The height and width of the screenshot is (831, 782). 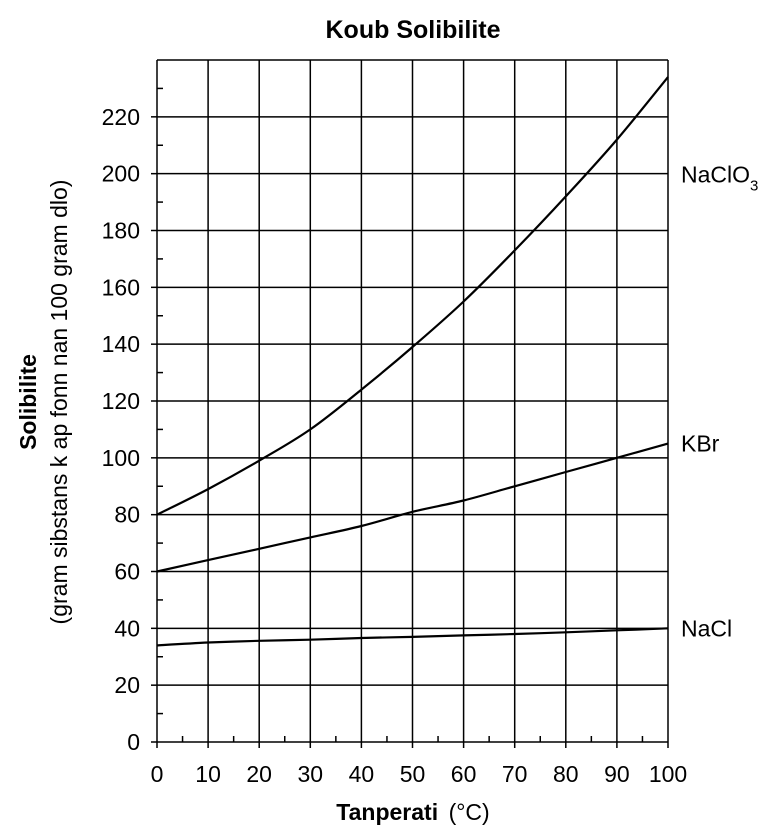 I want to click on series-label-kbr: KBr, so click(x=700, y=444).